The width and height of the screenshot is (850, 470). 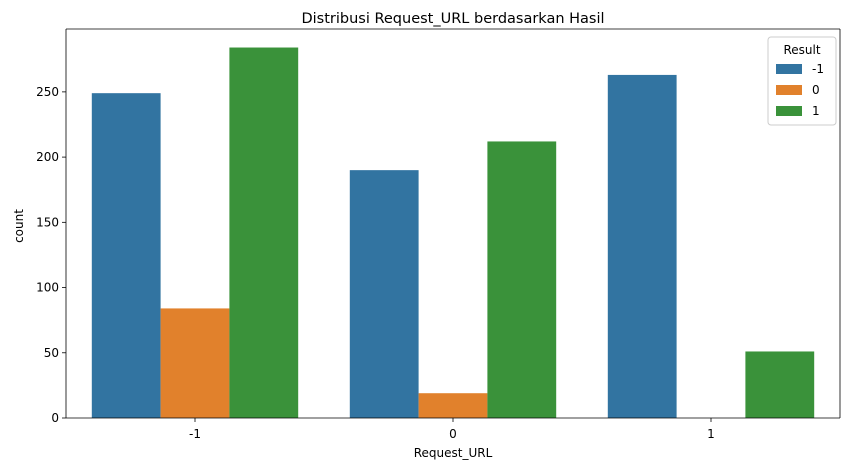 What do you see at coordinates (818, 69) in the screenshot?
I see `legend-label--1: -1` at bounding box center [818, 69].